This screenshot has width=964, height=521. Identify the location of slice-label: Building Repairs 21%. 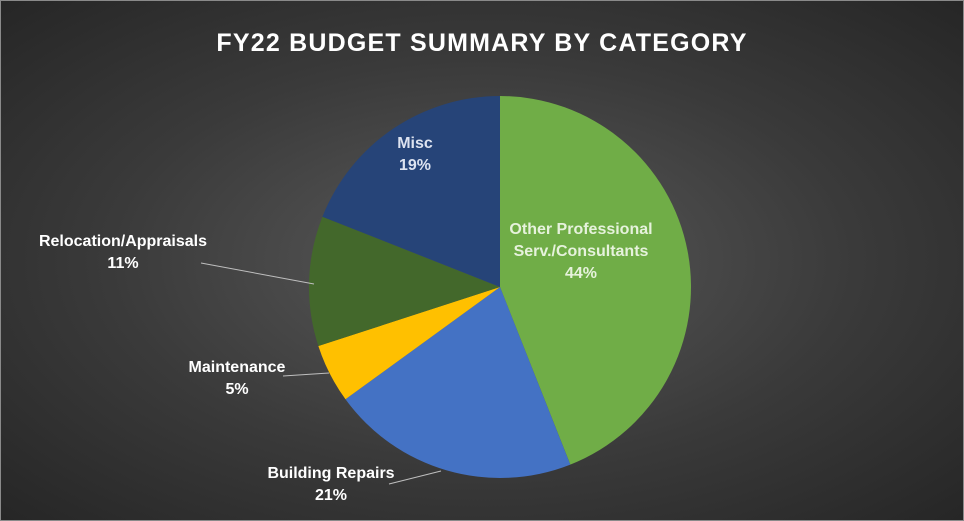
(331, 485).